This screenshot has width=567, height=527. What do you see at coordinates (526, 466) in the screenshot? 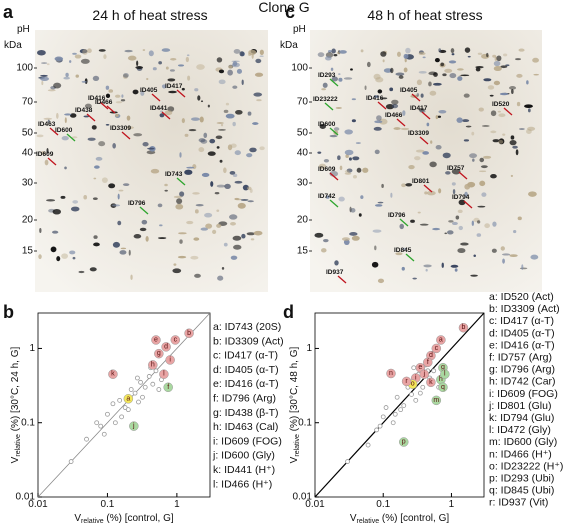
I see `legend-entry: o: ID23222 (H⁺)` at bounding box center [526, 466].